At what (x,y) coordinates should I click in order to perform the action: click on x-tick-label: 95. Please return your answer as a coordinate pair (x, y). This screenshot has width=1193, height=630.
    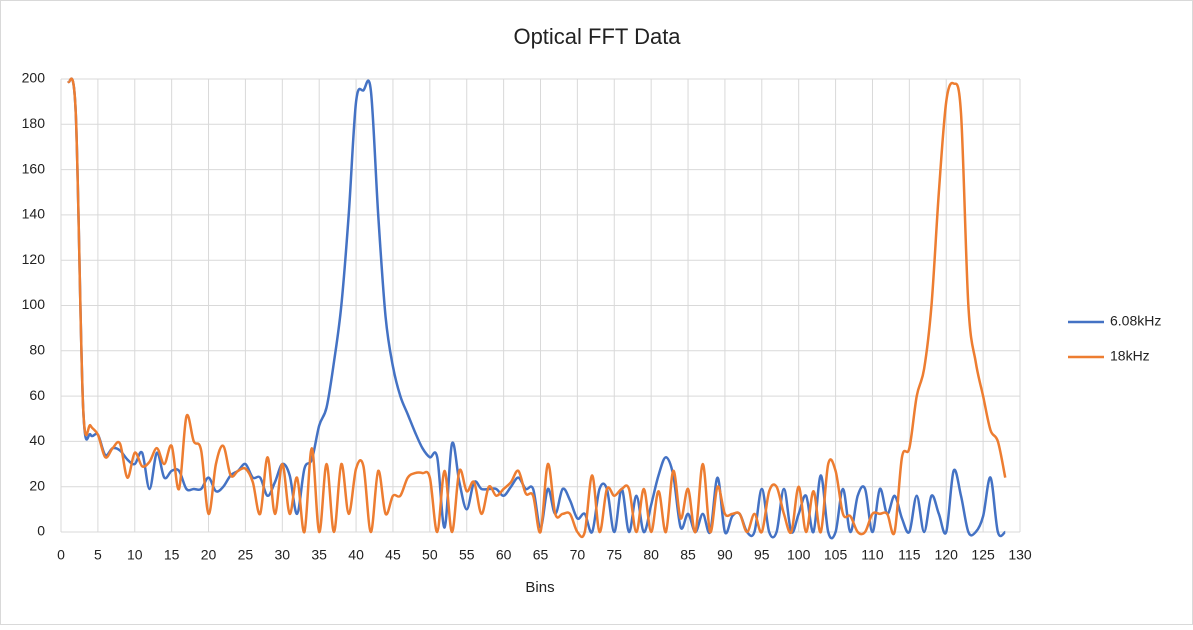
    Looking at the image, I should click on (762, 555).